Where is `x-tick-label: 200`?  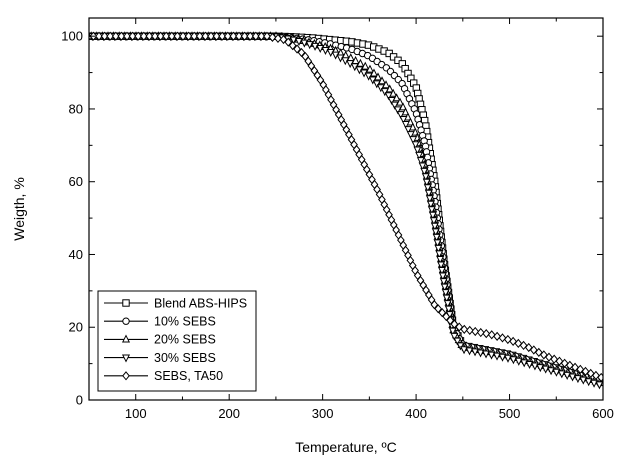
x-tick-label: 200 is located at coordinates (229, 413).